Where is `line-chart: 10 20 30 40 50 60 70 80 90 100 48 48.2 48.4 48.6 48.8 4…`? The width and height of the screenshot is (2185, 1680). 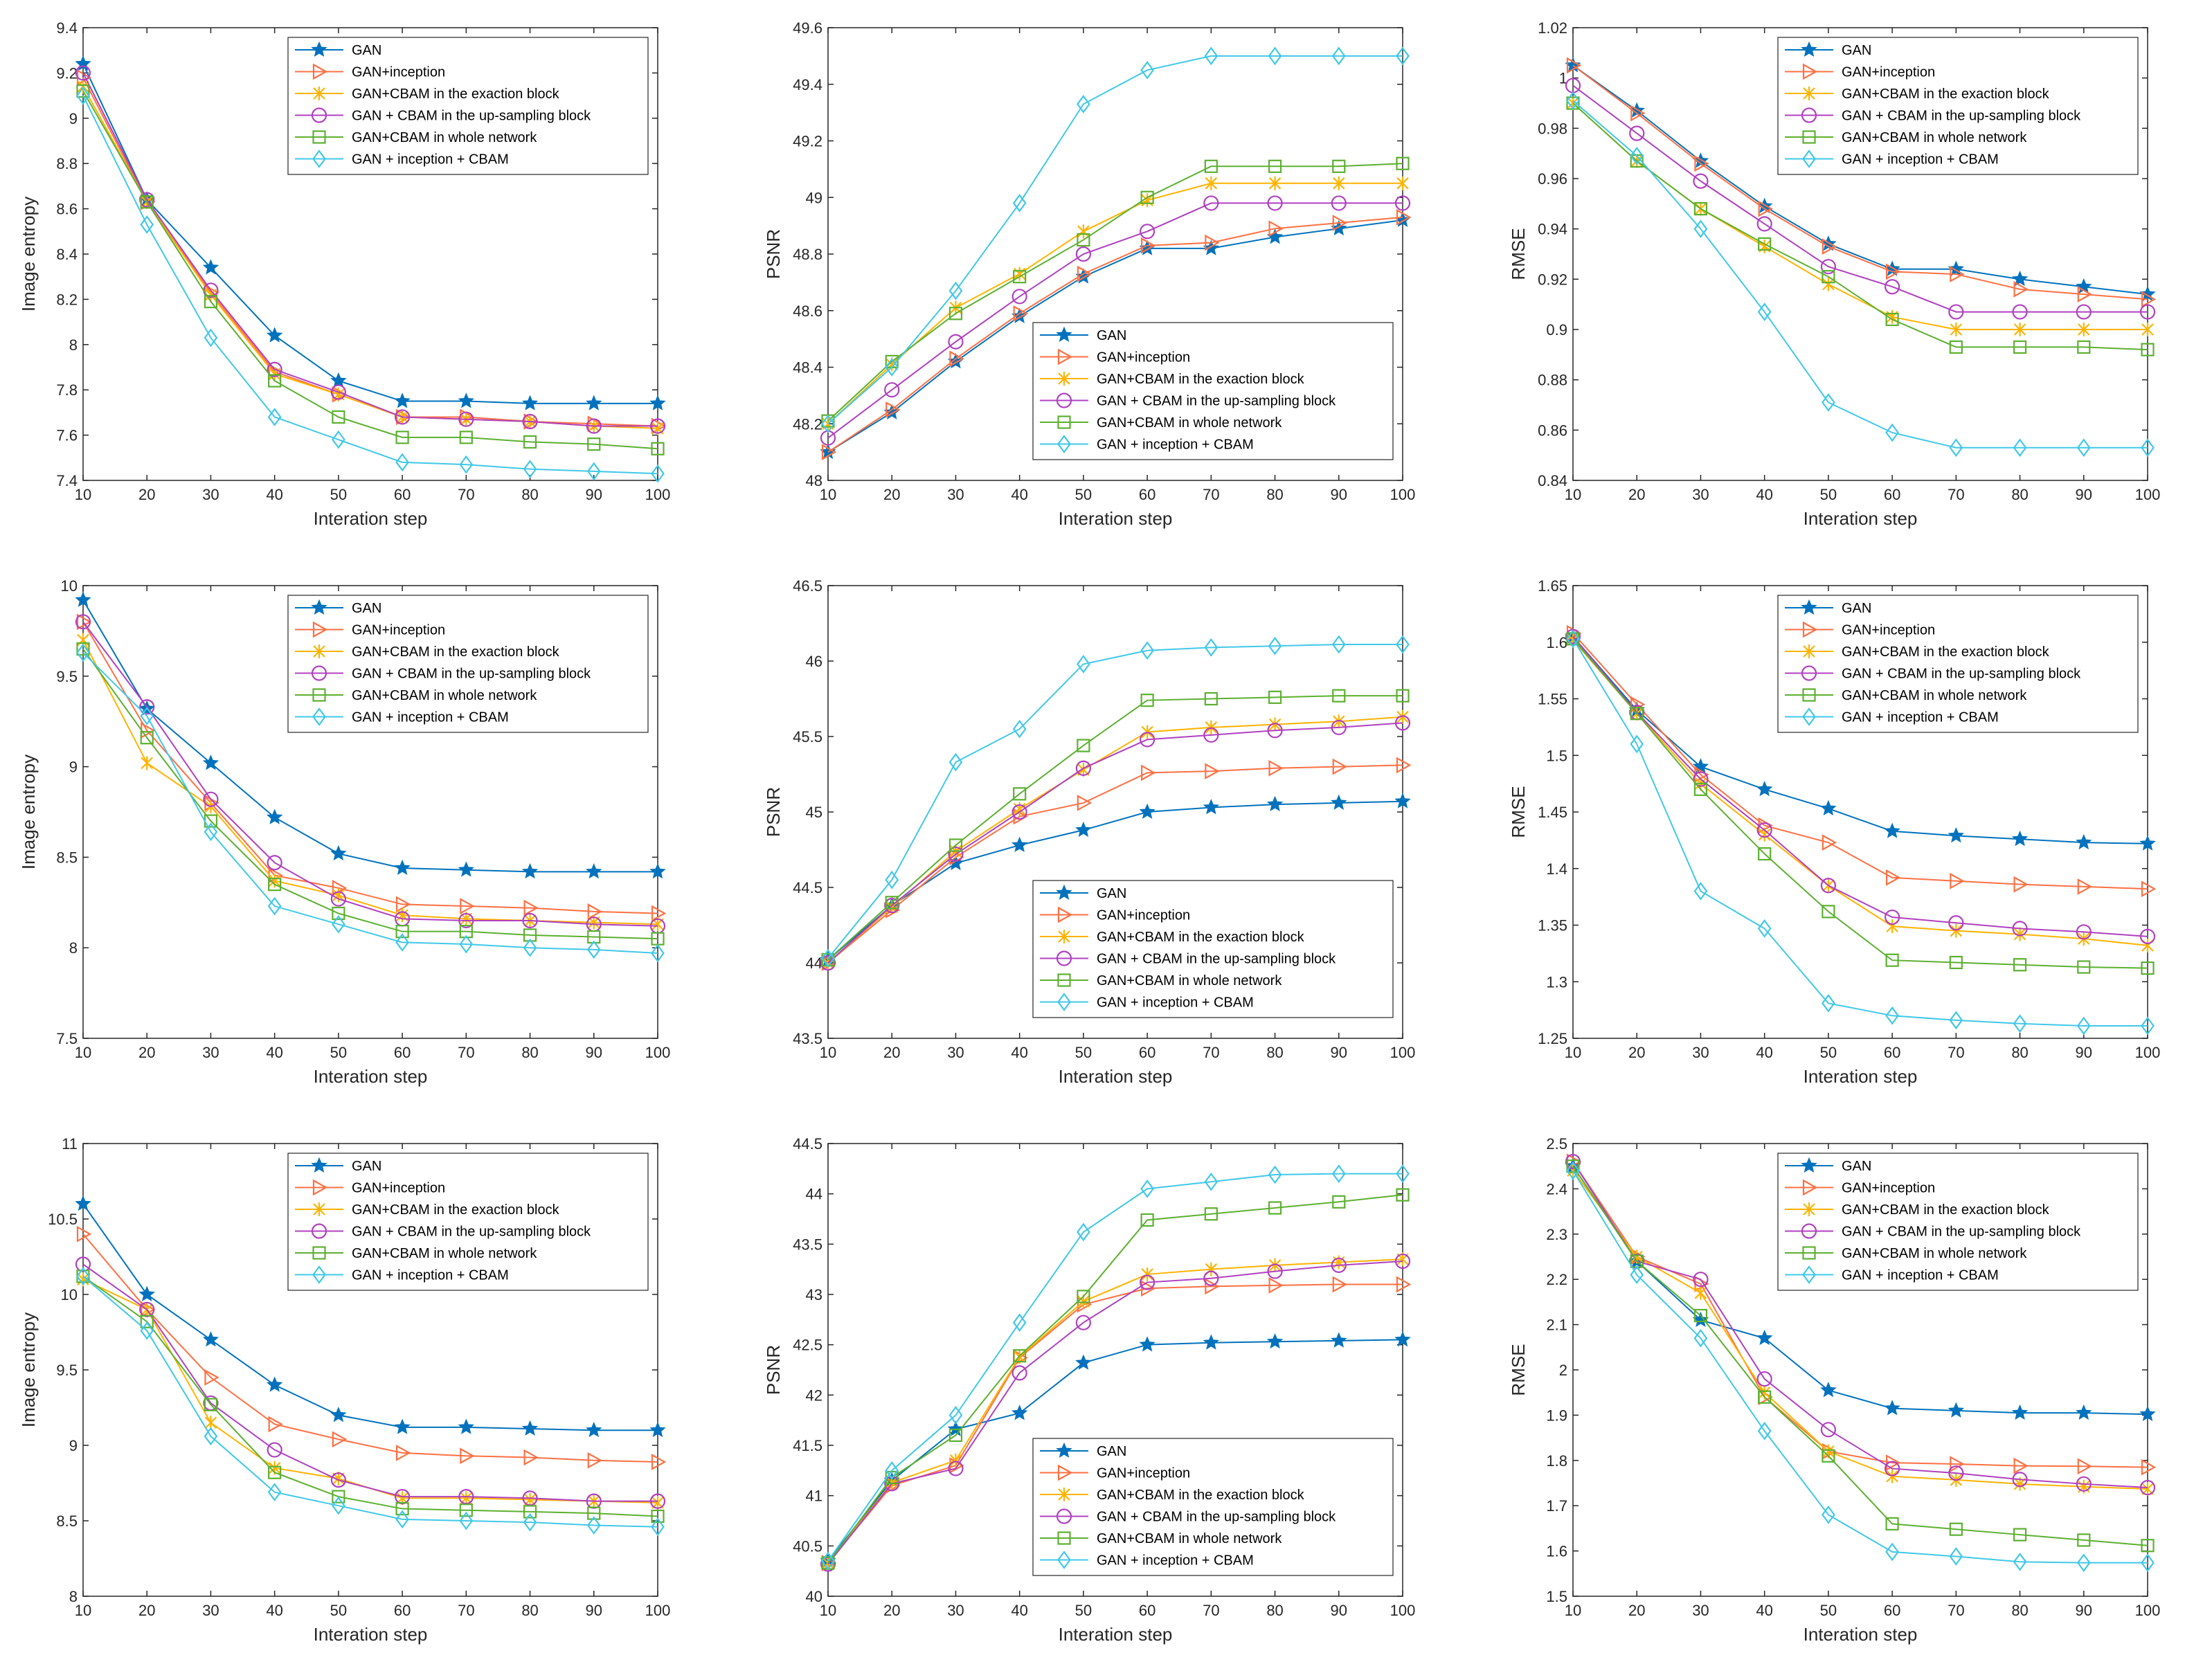
line-chart: 10 20 30 40 50 60 70 80 90 100 48 48.2 48.4 48.6 48.8 4… is located at coordinates (1089, 274).